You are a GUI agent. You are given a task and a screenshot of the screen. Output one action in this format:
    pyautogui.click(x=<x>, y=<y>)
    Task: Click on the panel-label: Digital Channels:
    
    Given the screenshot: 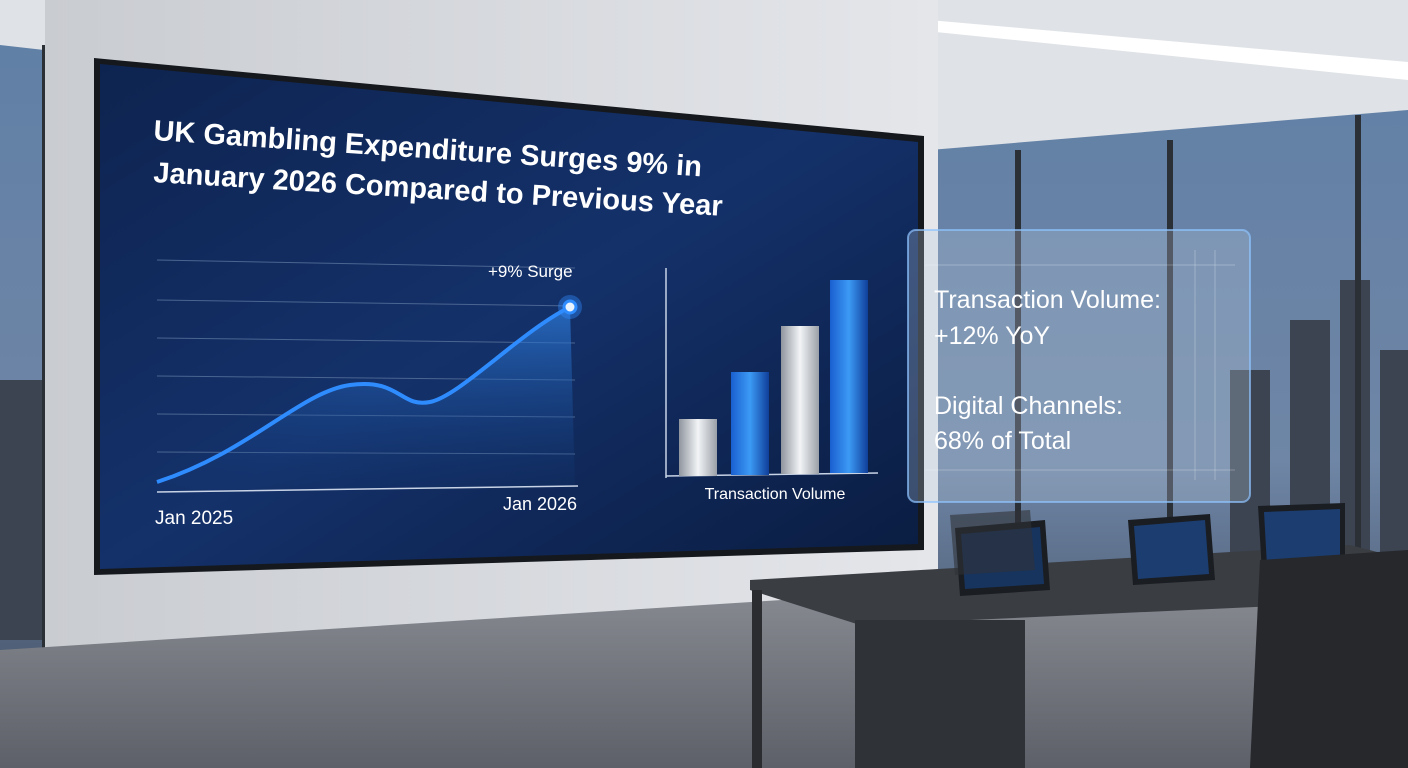 What is the action you would take?
    pyautogui.click(x=1028, y=406)
    